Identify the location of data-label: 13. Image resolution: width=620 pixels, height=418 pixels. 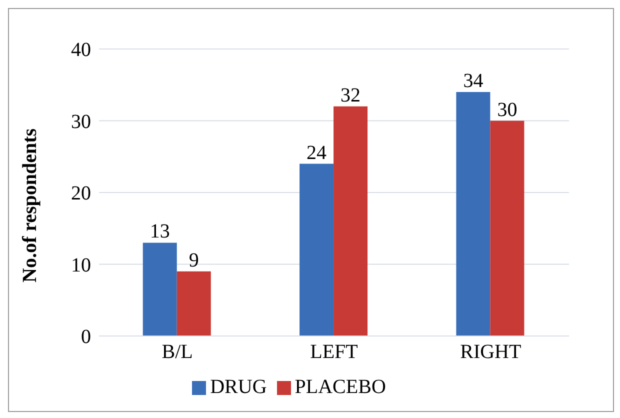
(160, 231).